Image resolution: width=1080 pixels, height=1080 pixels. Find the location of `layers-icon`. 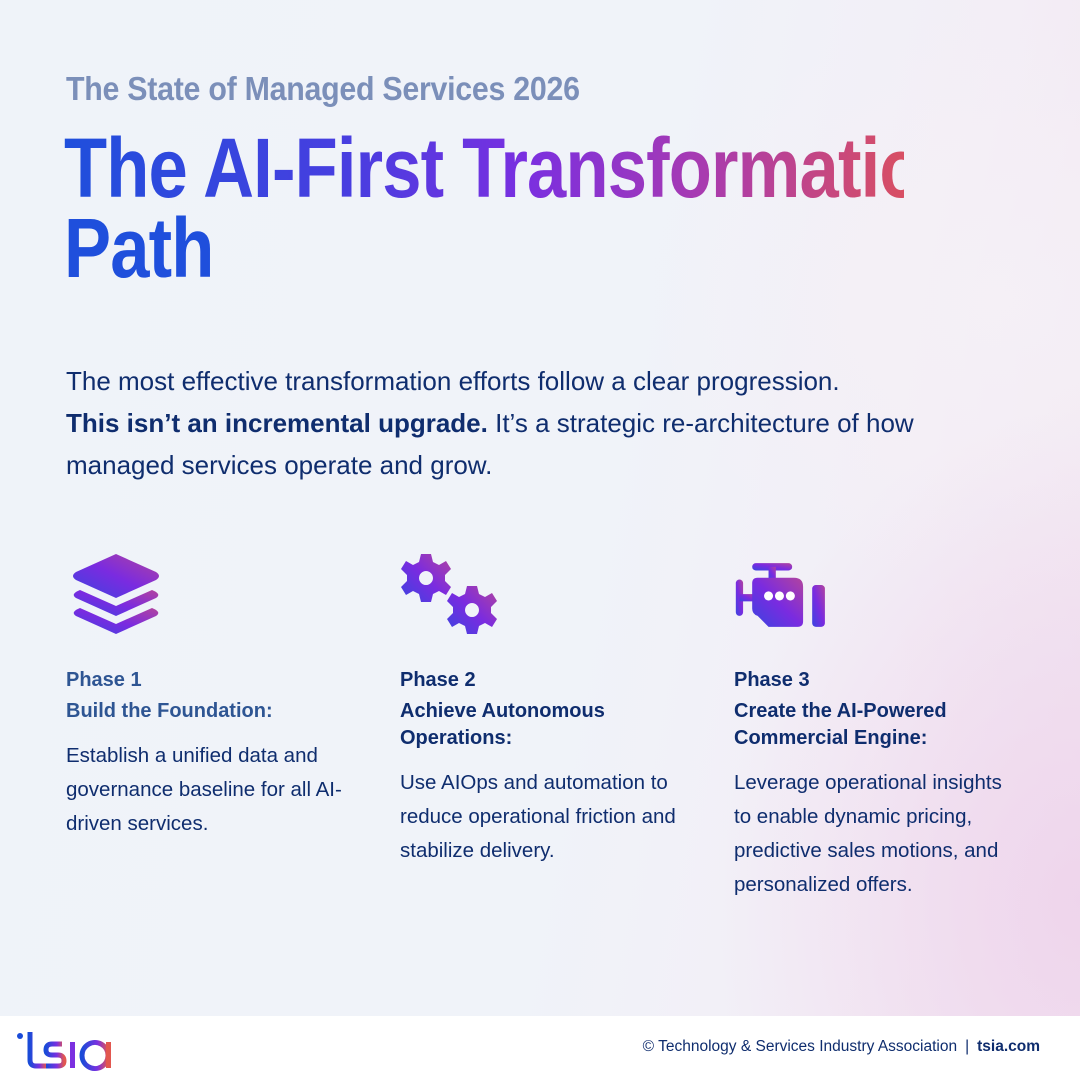

layers-icon is located at coordinates (116, 594).